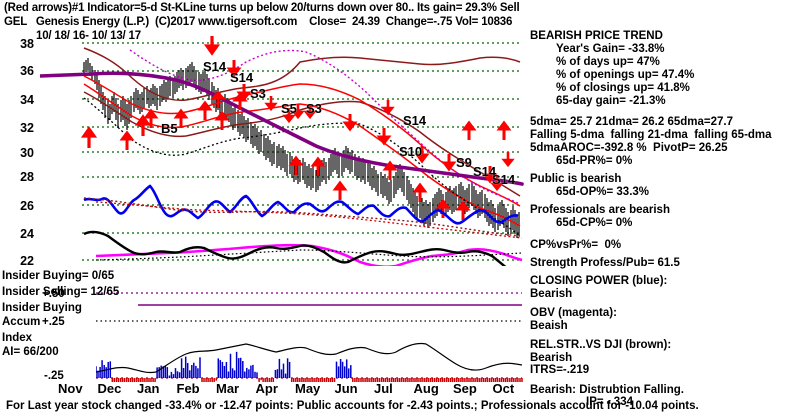  I want to click on obv-title: OBV (magenta):, so click(573, 313).